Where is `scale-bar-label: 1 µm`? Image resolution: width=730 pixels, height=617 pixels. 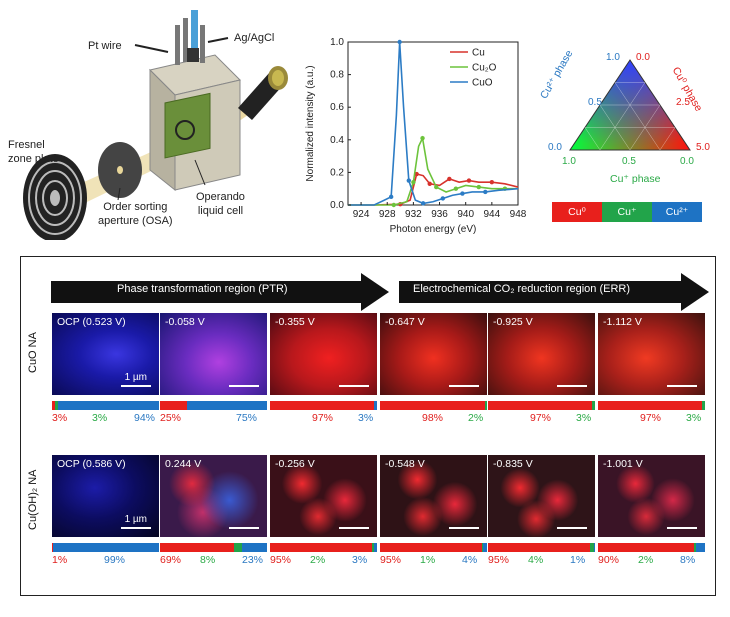
scale-bar-label: 1 µm is located at coordinates (135, 519).